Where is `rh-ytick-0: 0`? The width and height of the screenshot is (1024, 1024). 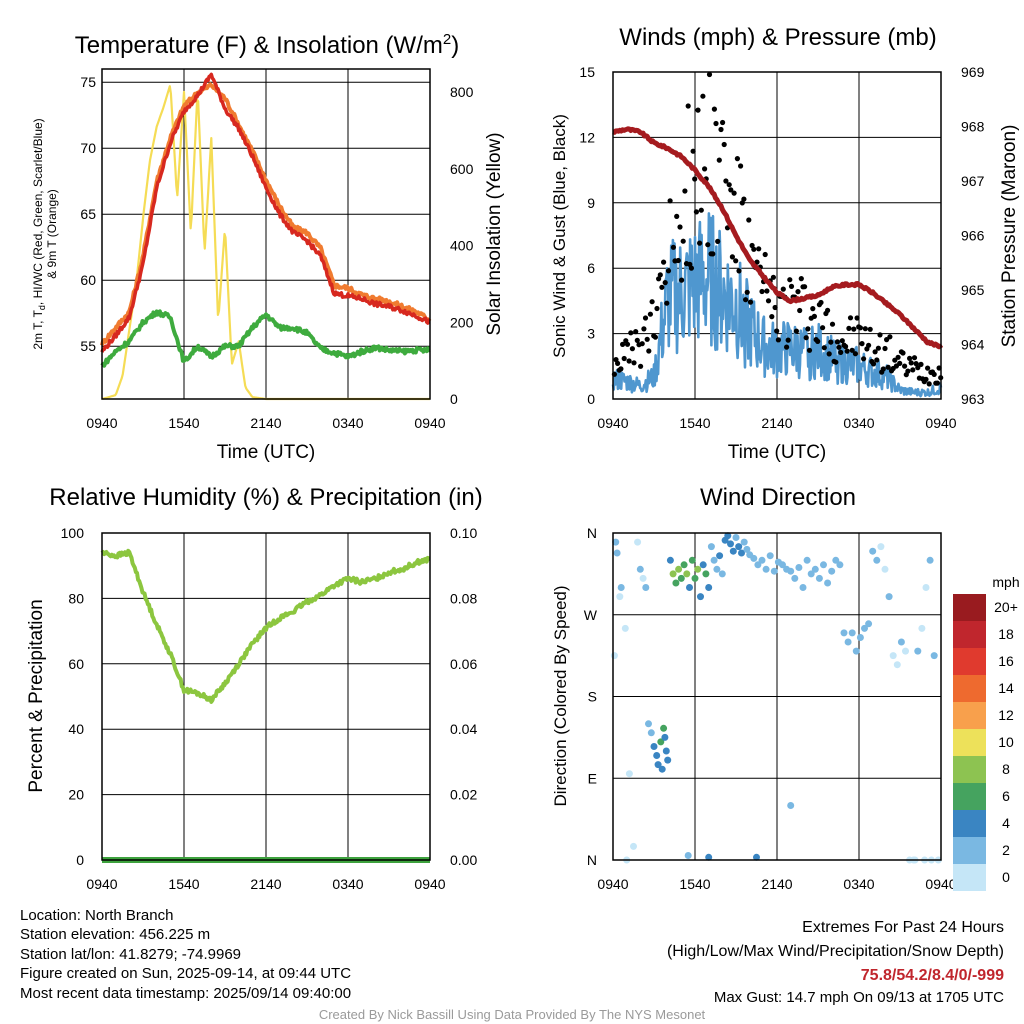 rh-ytick-0: 0 is located at coordinates (80, 860).